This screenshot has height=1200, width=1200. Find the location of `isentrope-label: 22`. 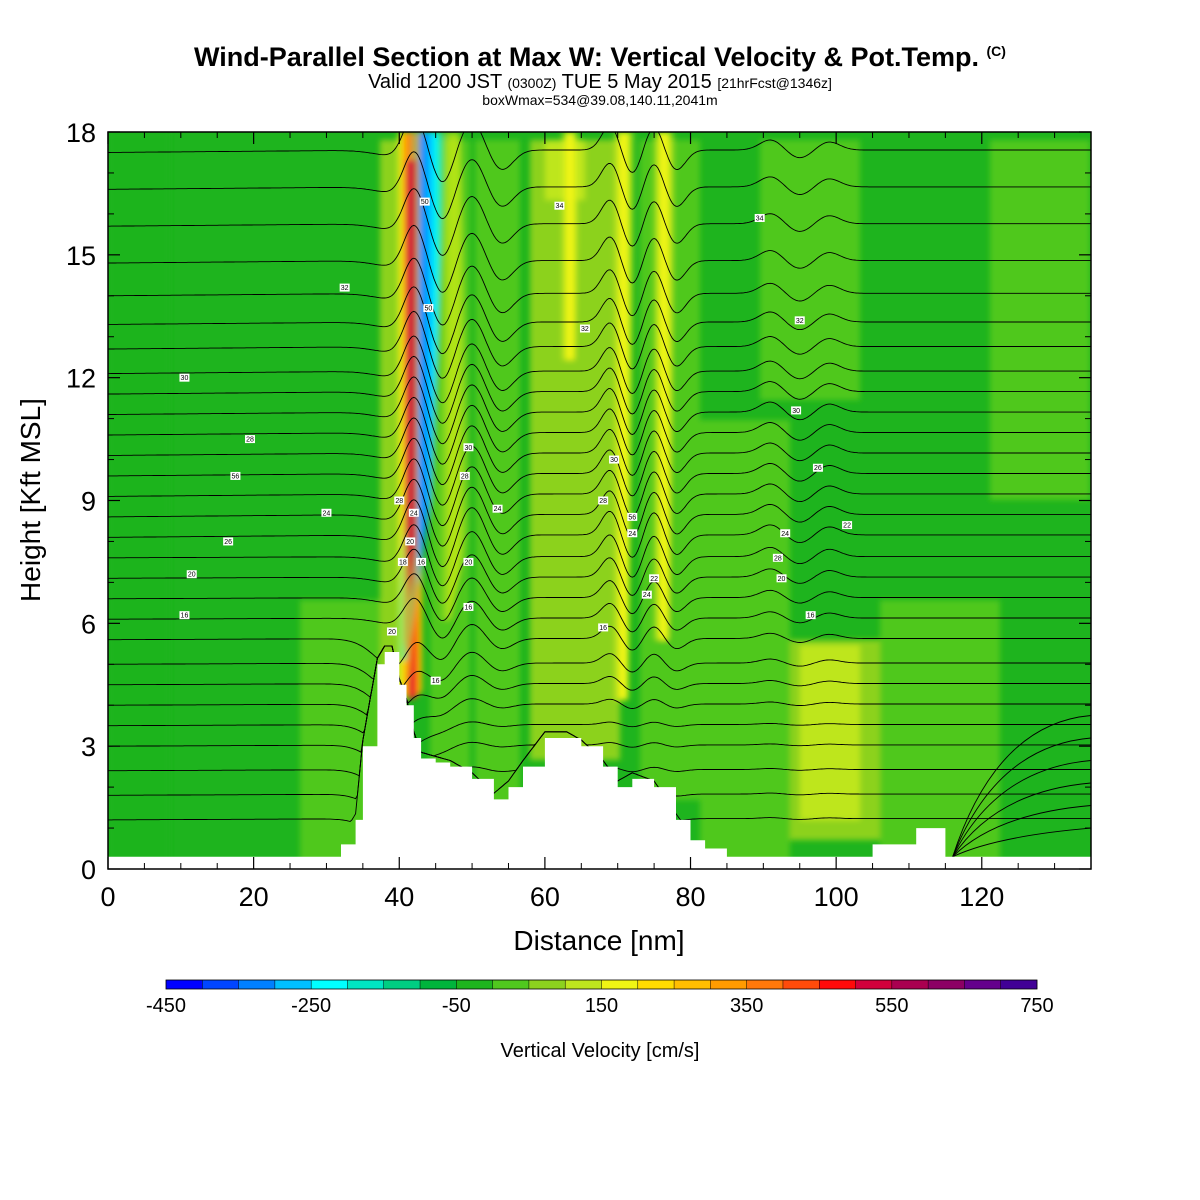

isentrope-label: 22 is located at coordinates (847, 526).